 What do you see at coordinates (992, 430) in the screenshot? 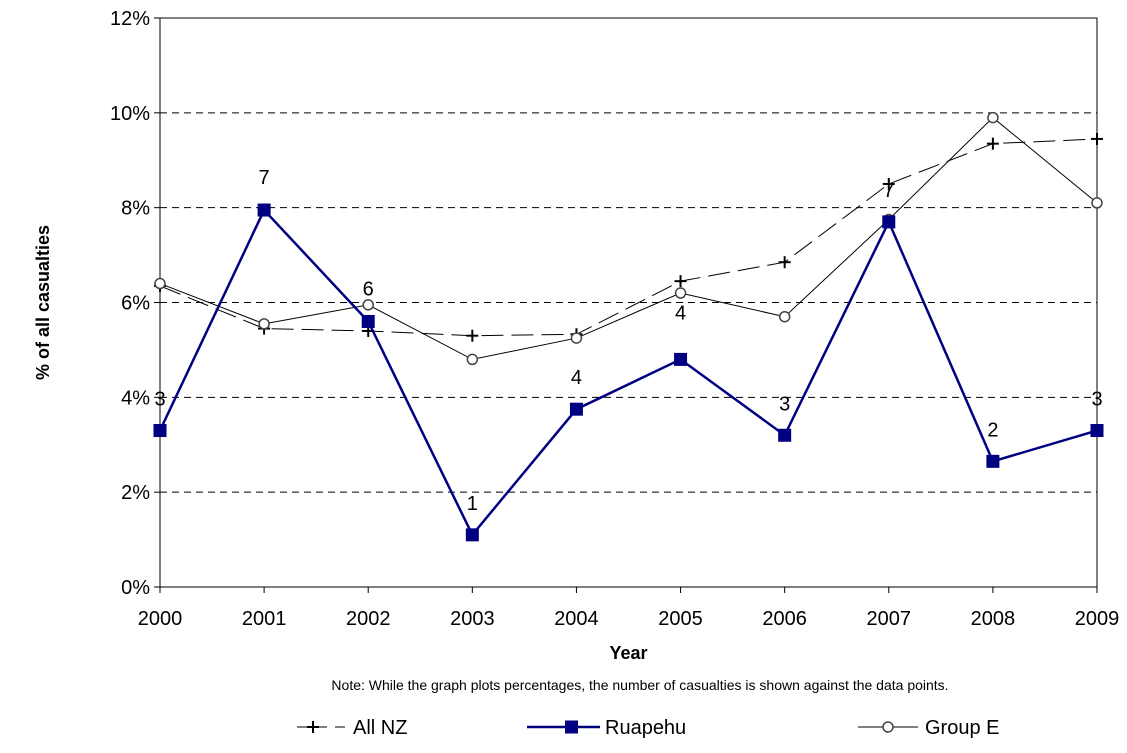
I see `data-label: 2` at bounding box center [992, 430].